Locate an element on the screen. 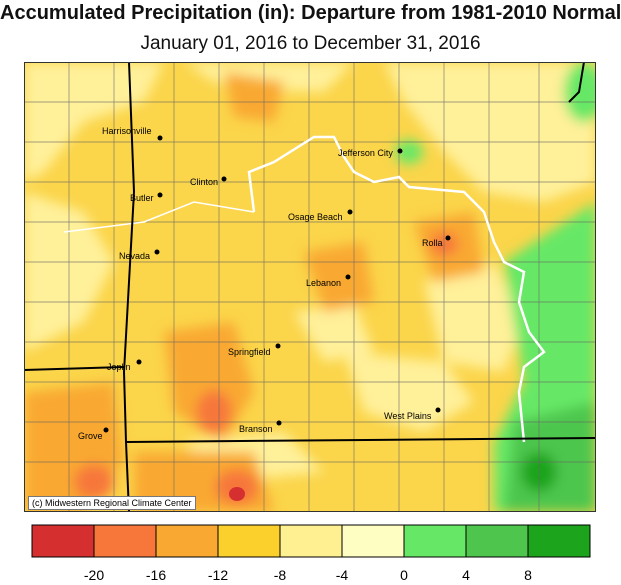 The image size is (621, 585). pale-region-se is located at coordinates (409, 392).